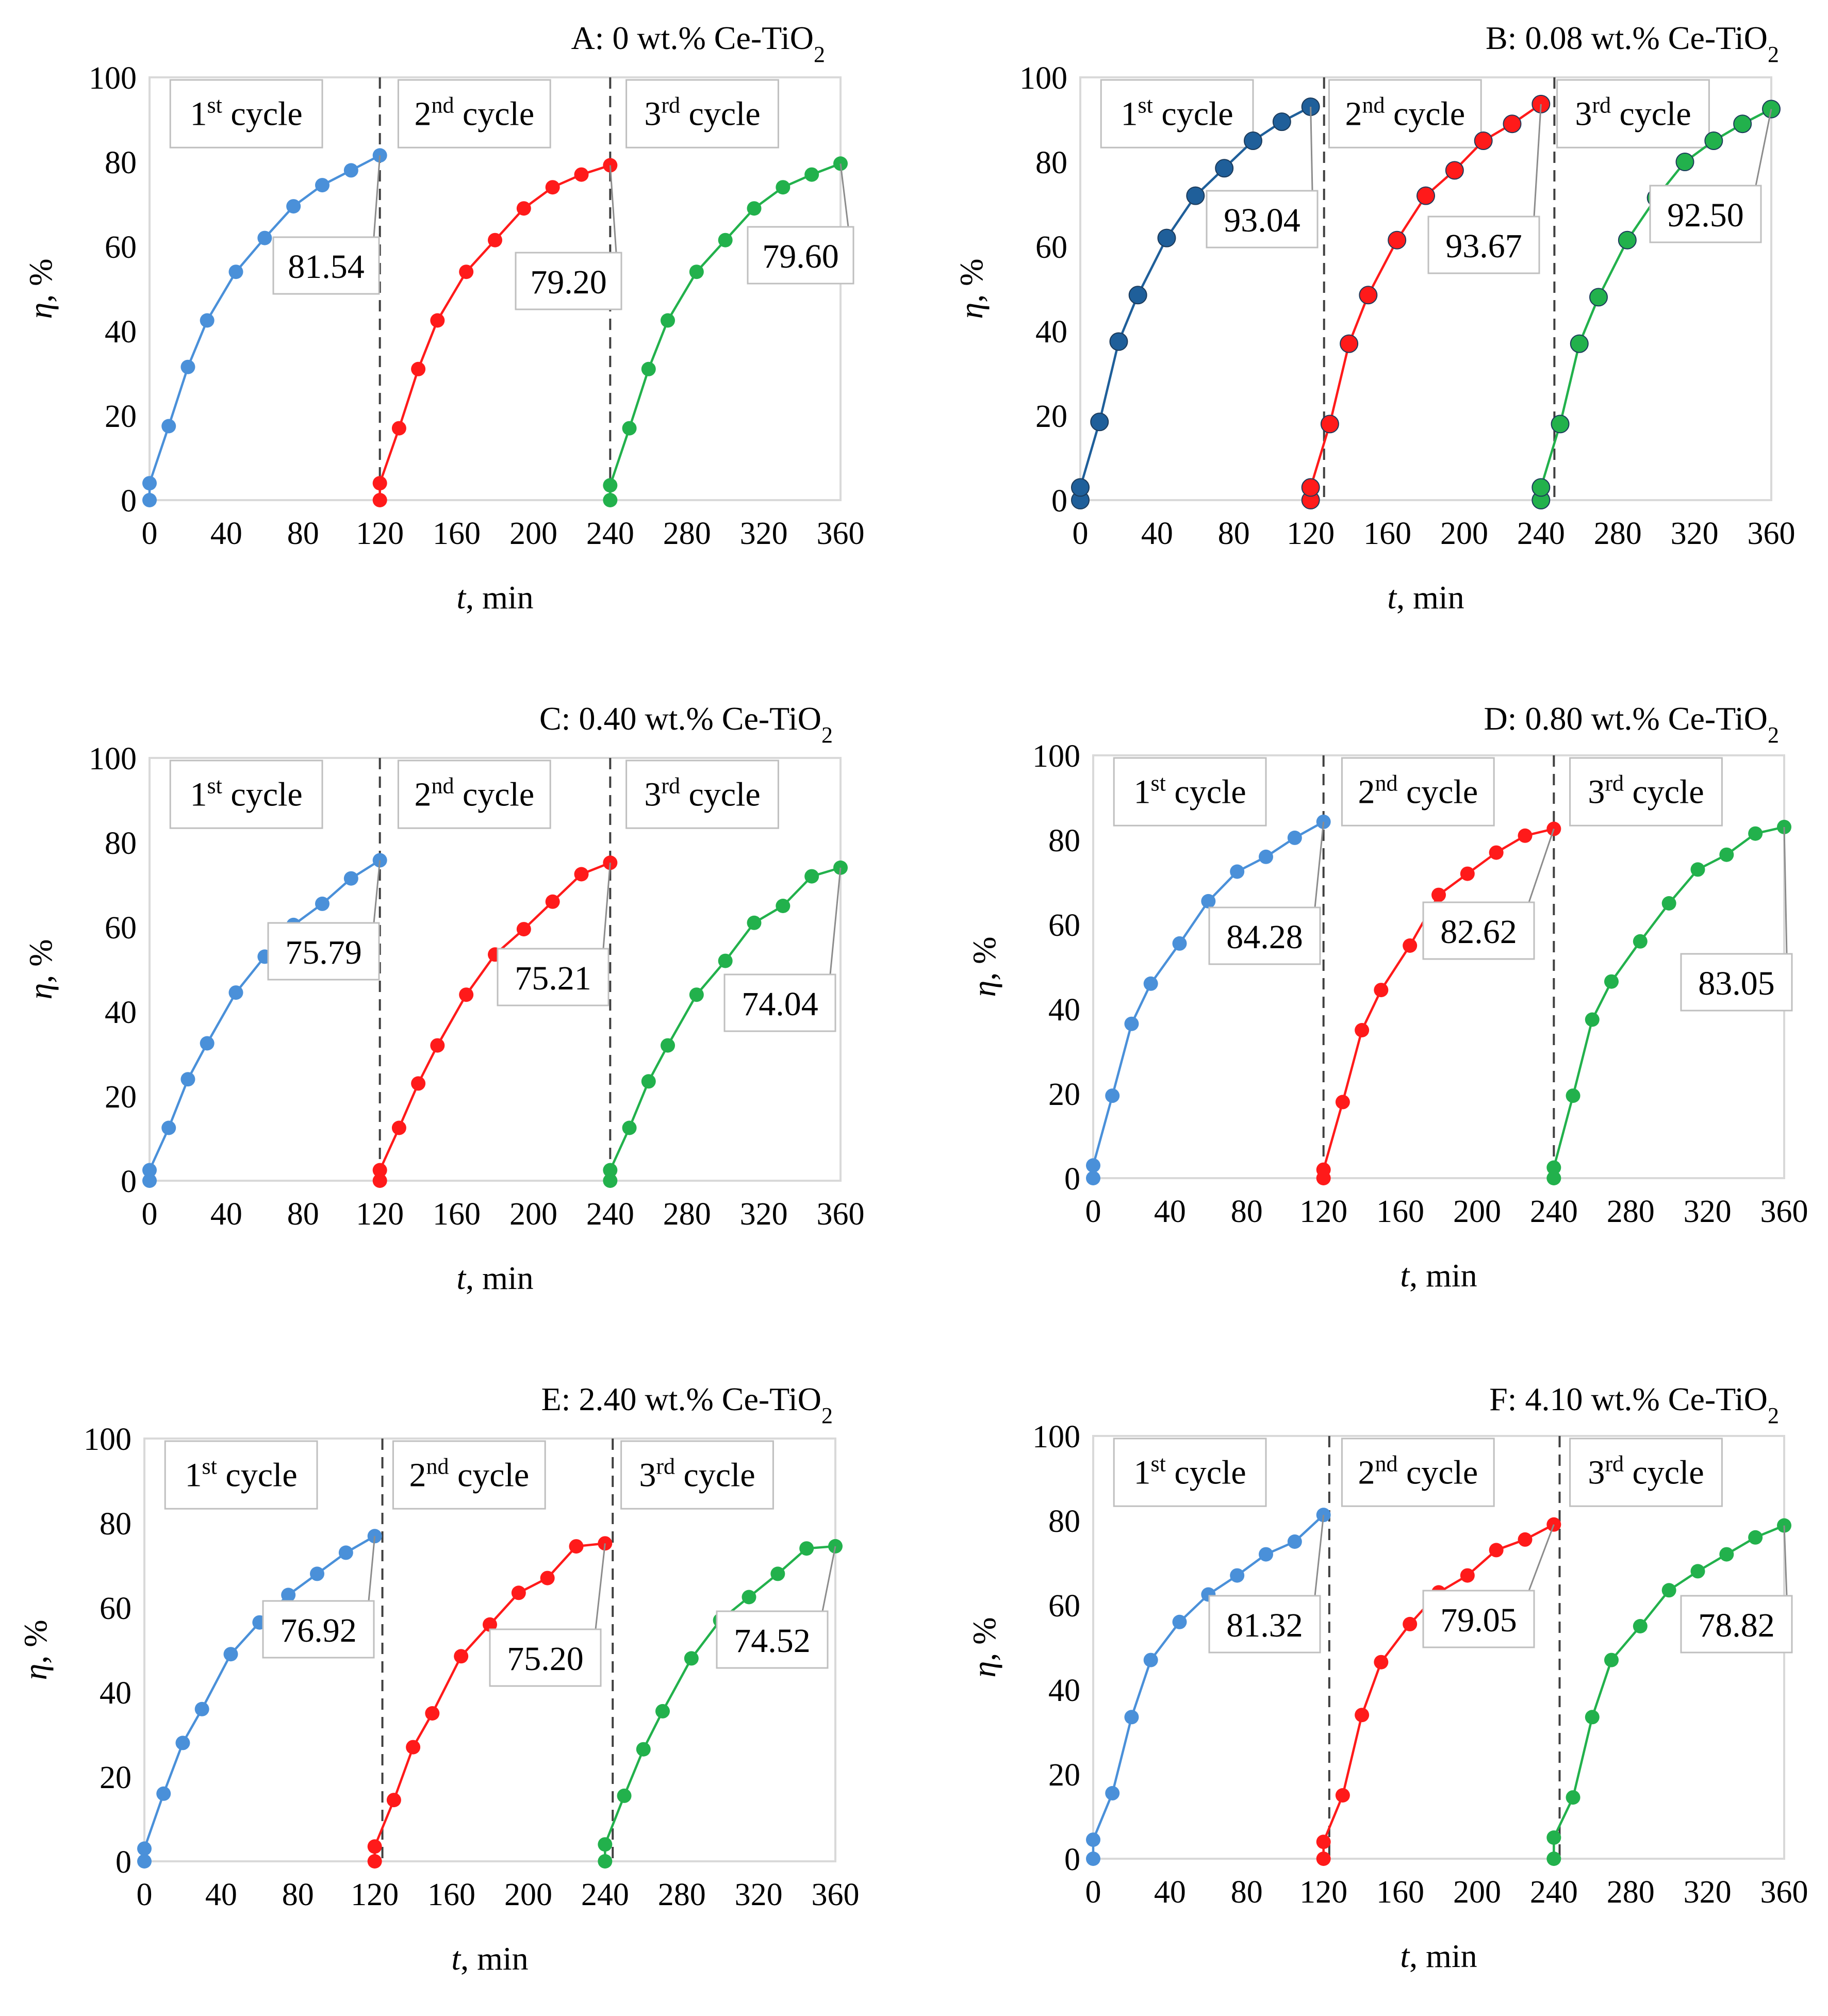 This screenshot has width=1828, height=2016. What do you see at coordinates (323, 952) in the screenshot?
I see `final-value-label: 75.79` at bounding box center [323, 952].